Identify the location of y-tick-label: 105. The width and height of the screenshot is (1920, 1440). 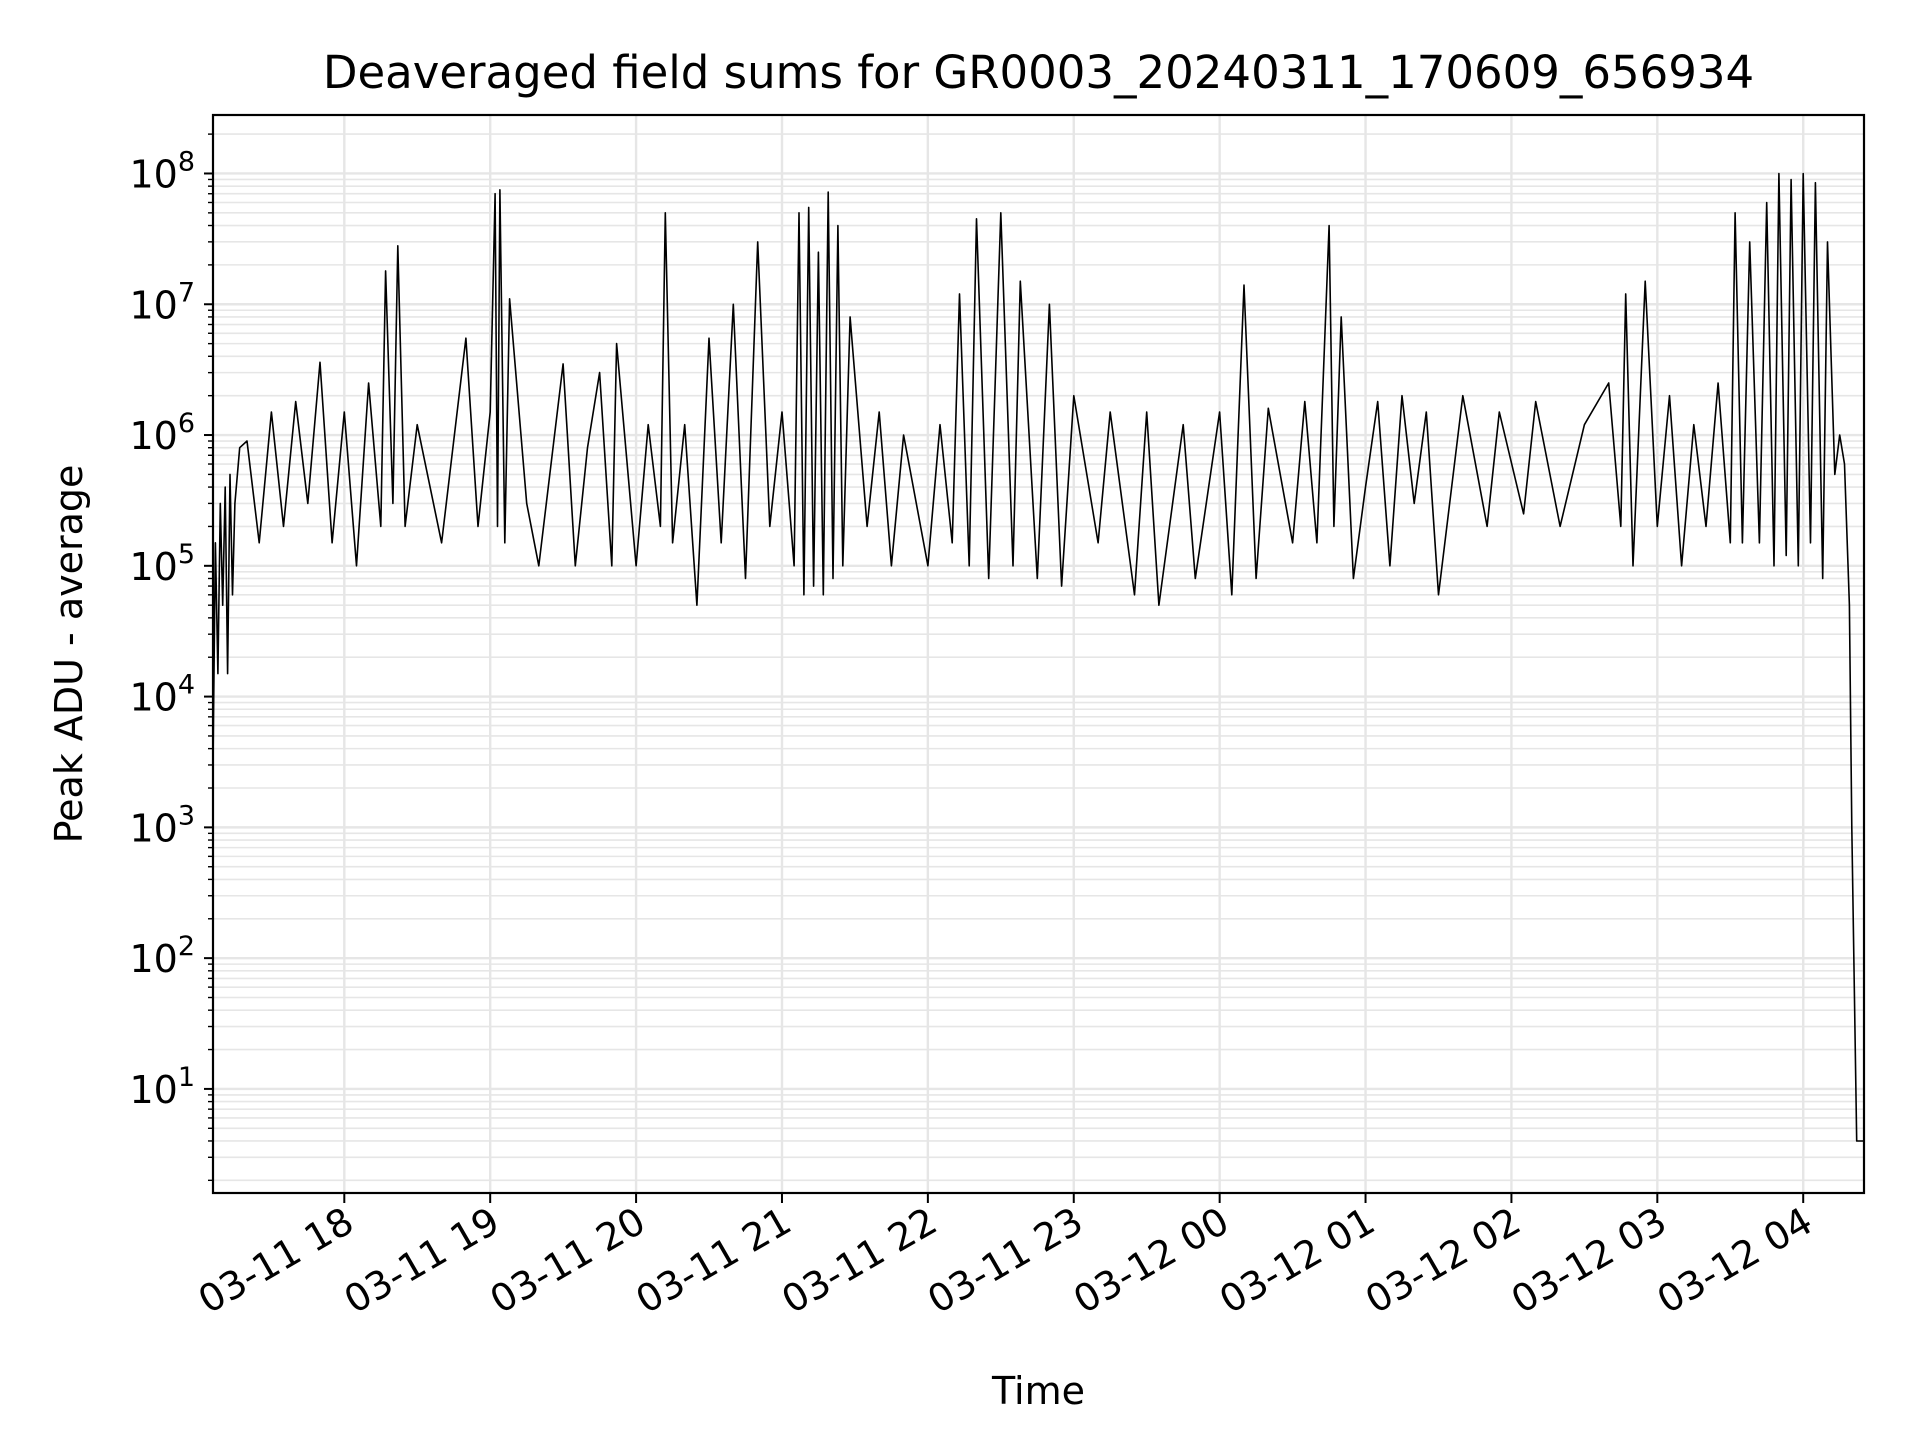
(162, 564).